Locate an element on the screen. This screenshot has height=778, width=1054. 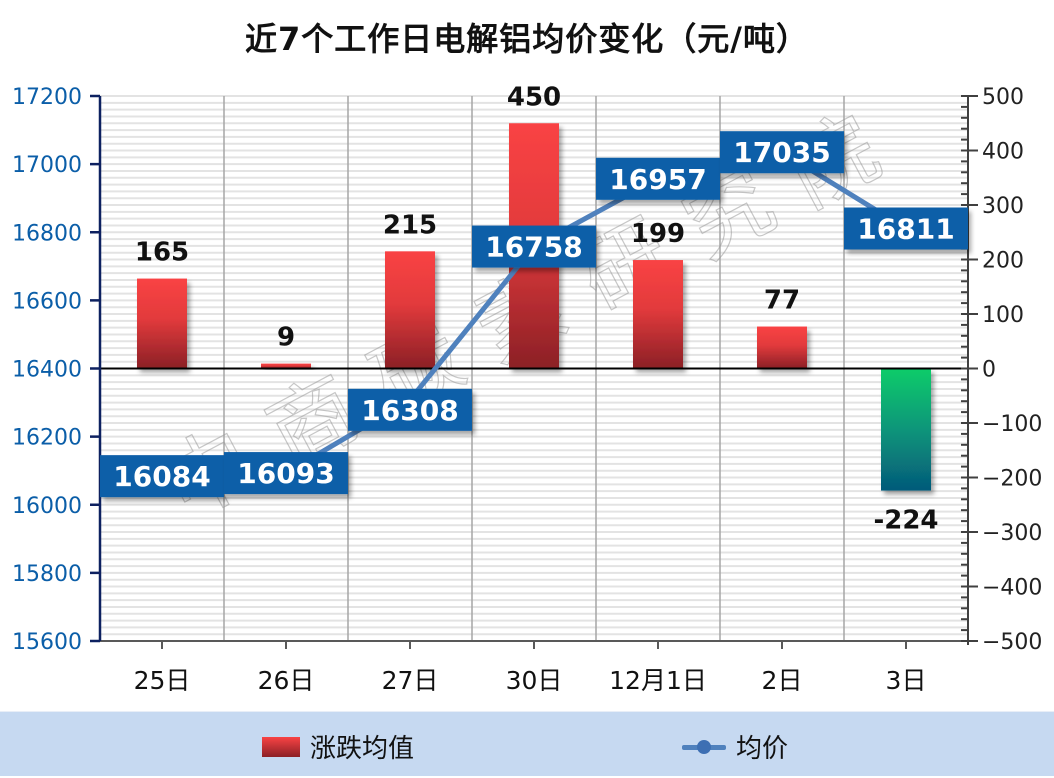
right-axis-tick-label: −500 is located at coordinates (1012, 642).